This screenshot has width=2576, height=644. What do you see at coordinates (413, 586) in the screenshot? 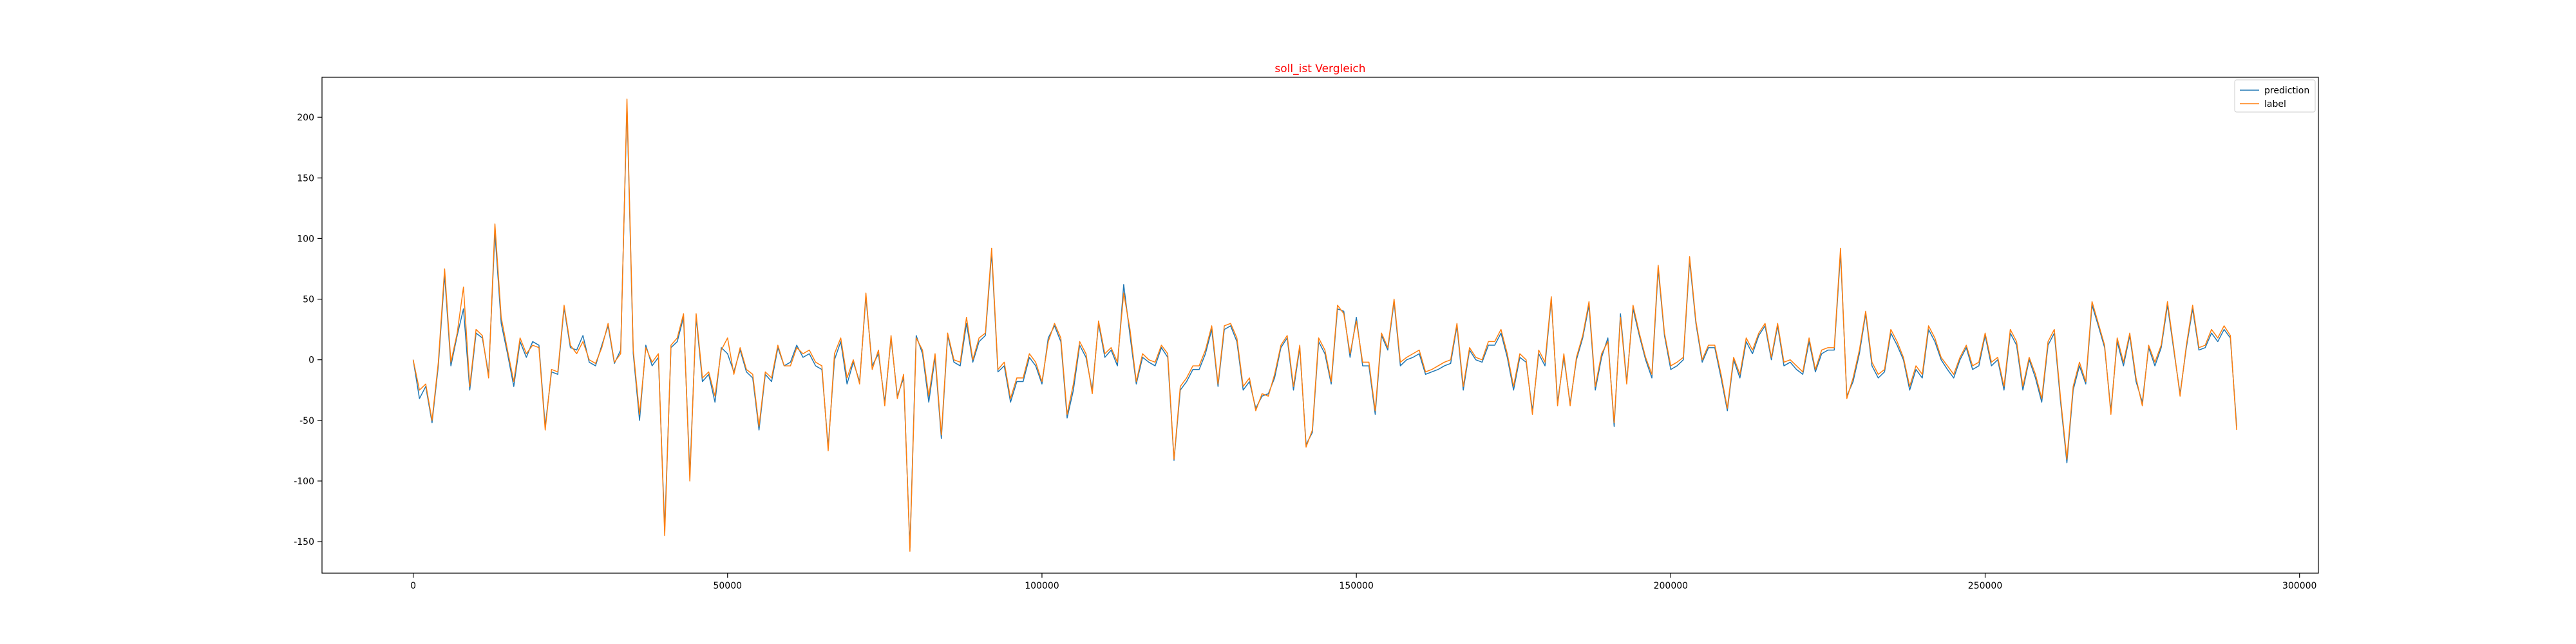
I see `x-tick-label: 0` at bounding box center [413, 586].